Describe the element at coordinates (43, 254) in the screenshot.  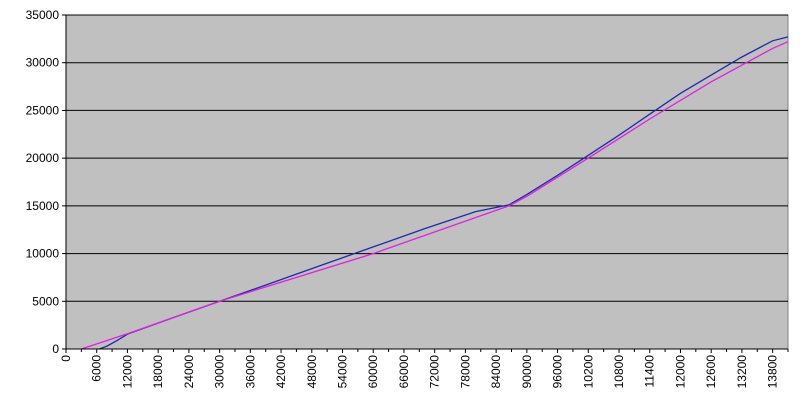
I see `y-tick-label: 10000` at that location.